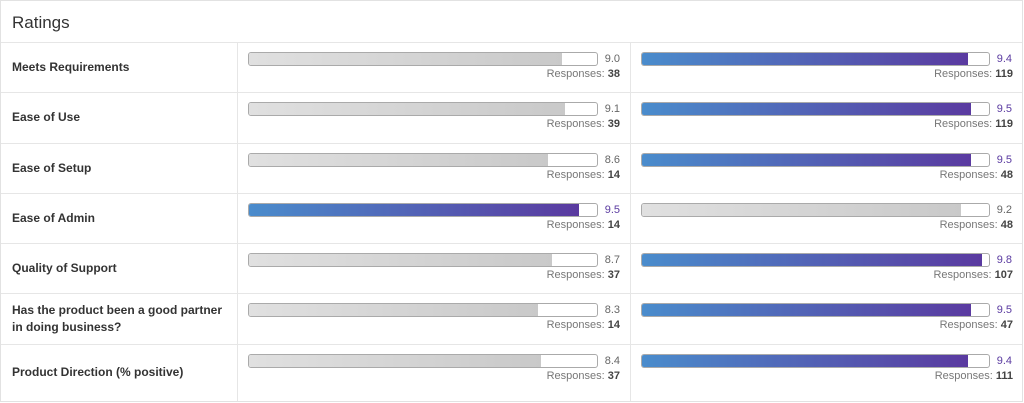 The image size is (1024, 403). Describe the element at coordinates (826, 269) in the screenshot. I see `rating-cell-right: 9.8 Responses: 107` at that location.